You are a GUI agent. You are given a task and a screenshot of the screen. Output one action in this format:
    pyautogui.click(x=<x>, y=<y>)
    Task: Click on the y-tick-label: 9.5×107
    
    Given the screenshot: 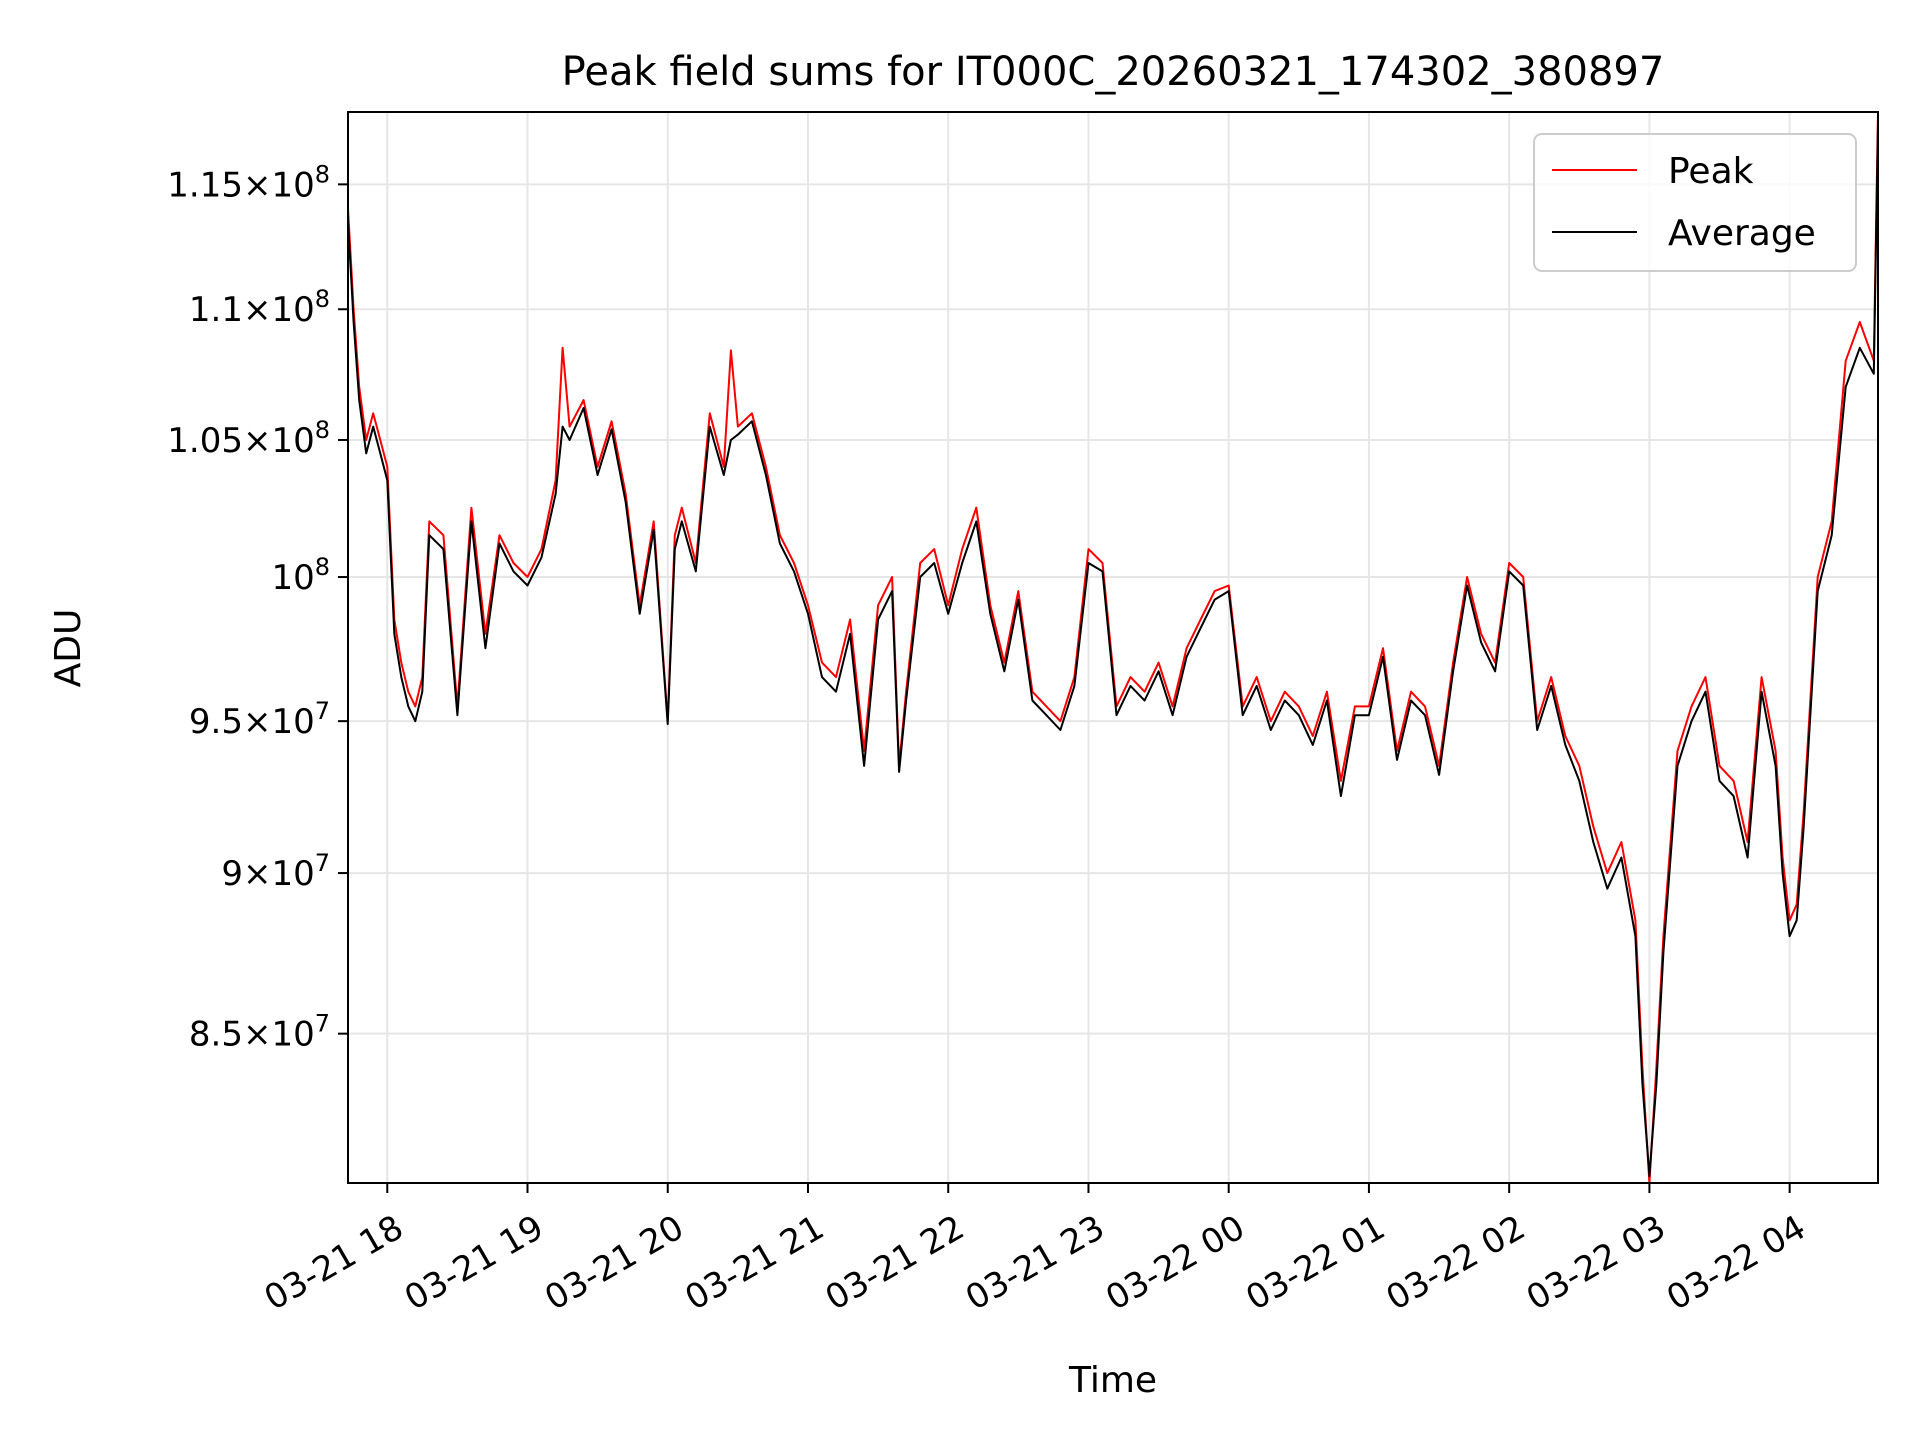 What is the action you would take?
    pyautogui.click(x=259, y=719)
    